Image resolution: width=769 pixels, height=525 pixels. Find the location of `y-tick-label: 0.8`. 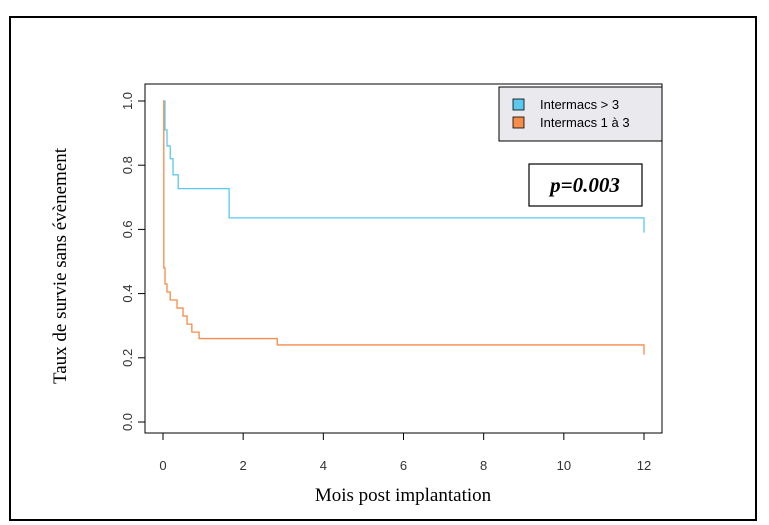

y-tick-label: 0.8 is located at coordinates (127, 165).